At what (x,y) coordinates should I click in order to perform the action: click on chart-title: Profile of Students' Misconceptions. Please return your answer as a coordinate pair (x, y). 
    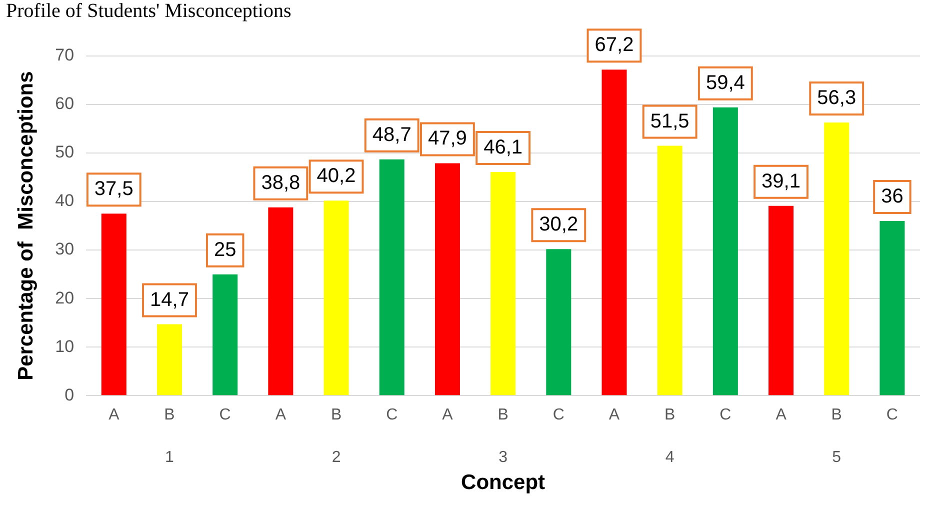
    Looking at the image, I should click on (149, 11).